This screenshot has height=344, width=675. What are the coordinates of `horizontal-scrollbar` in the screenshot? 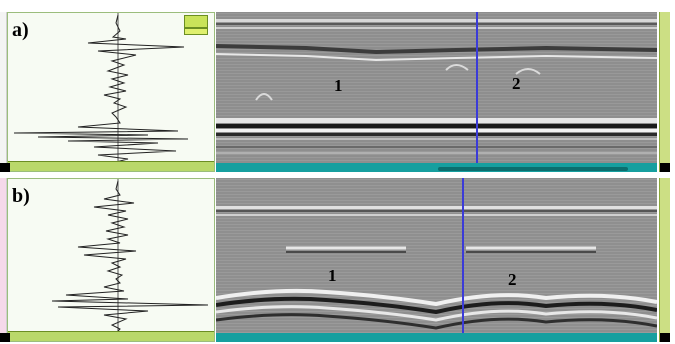 It's located at (533, 169).